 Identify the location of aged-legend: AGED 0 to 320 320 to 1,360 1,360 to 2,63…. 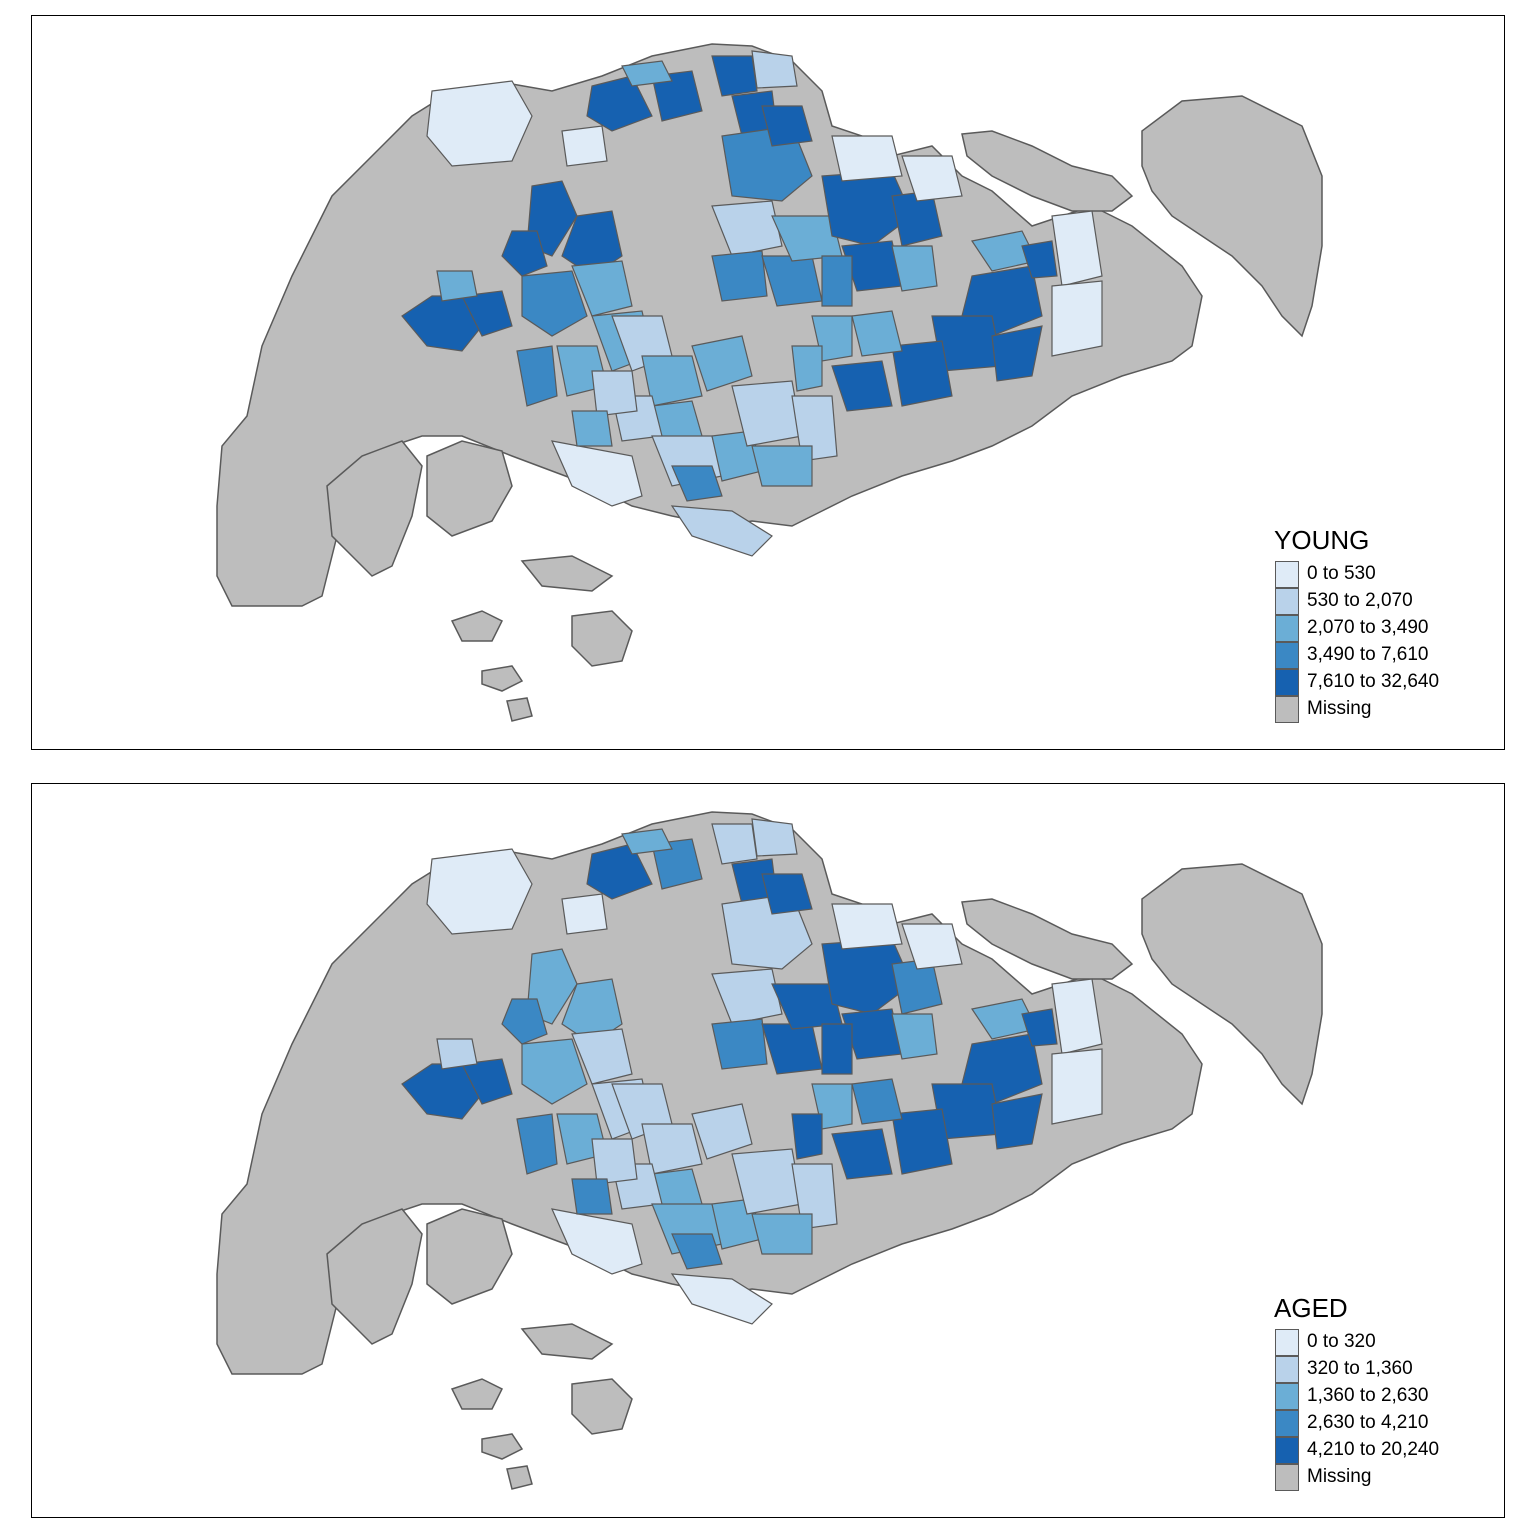
(1383, 1391).